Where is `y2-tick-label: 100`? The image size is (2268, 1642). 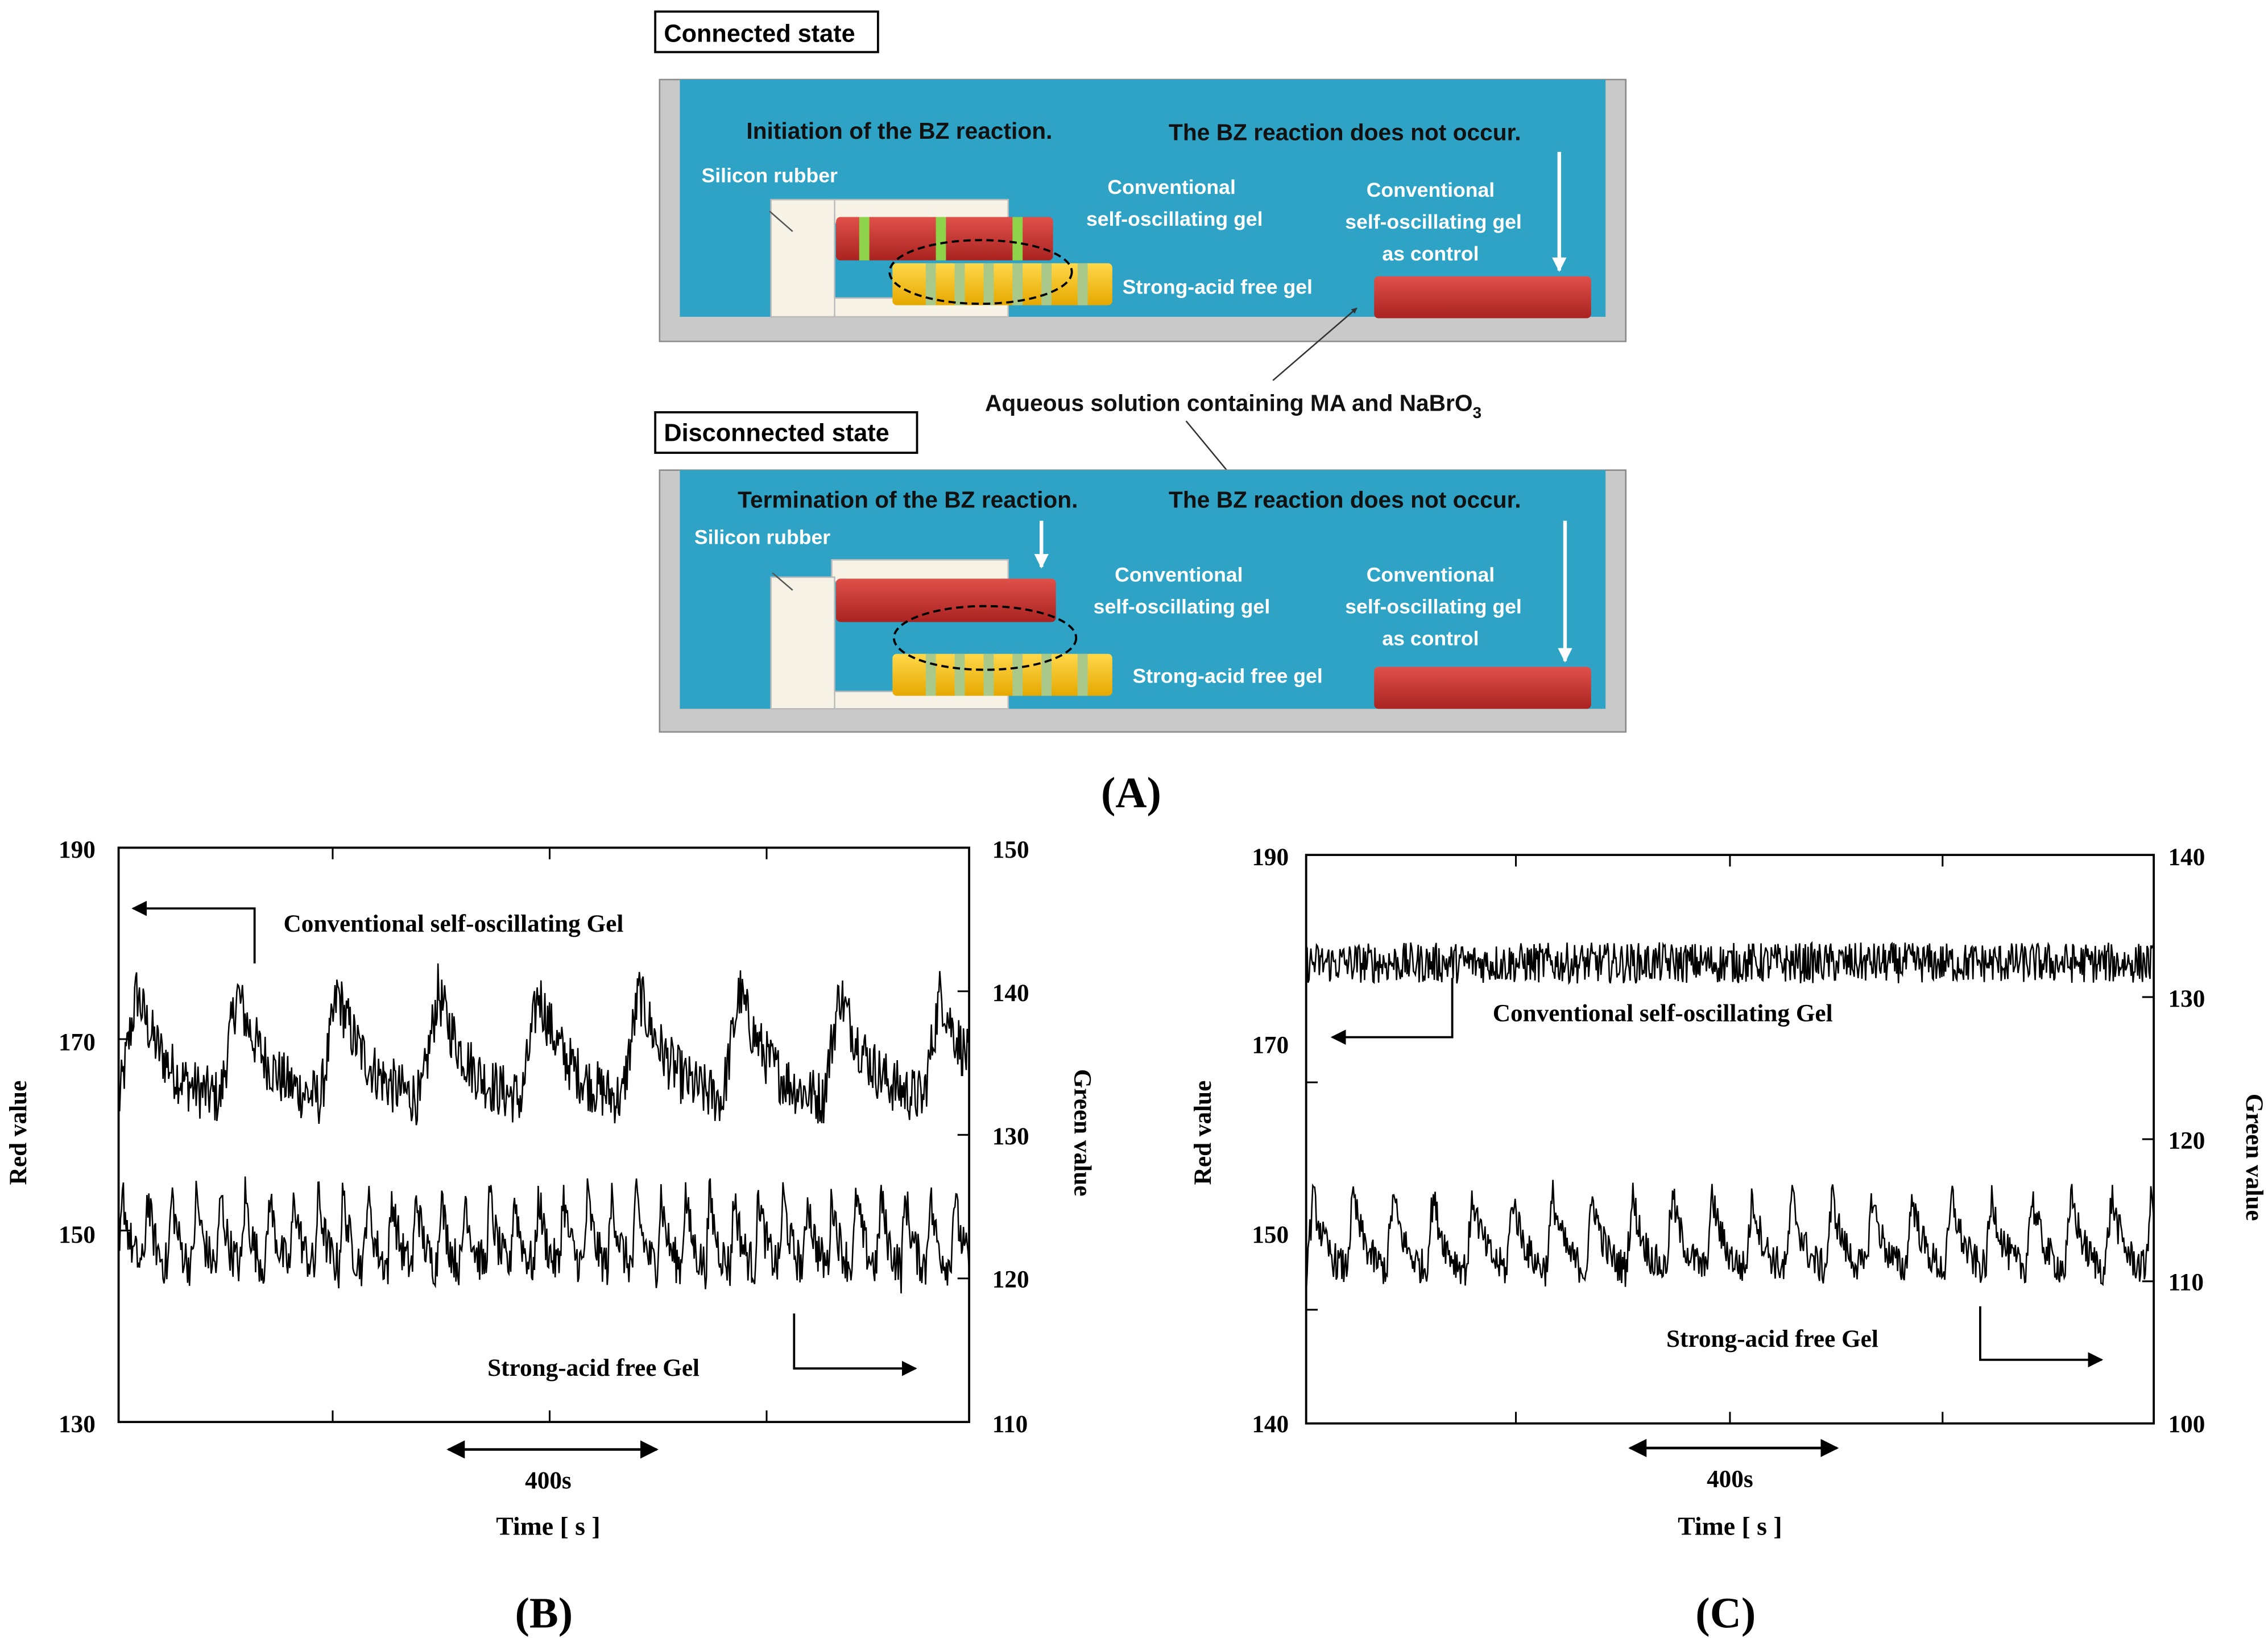
y2-tick-label: 100 is located at coordinates (2187, 1424).